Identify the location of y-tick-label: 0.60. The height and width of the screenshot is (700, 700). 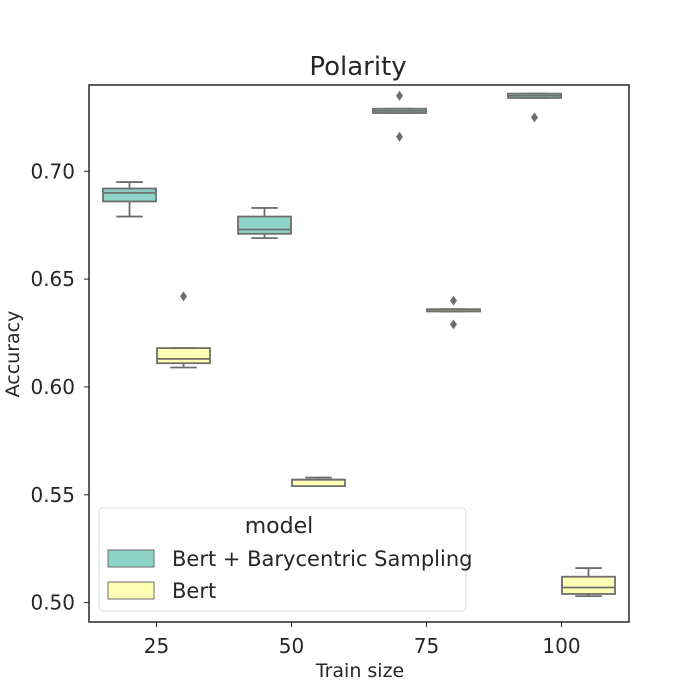
(52, 387).